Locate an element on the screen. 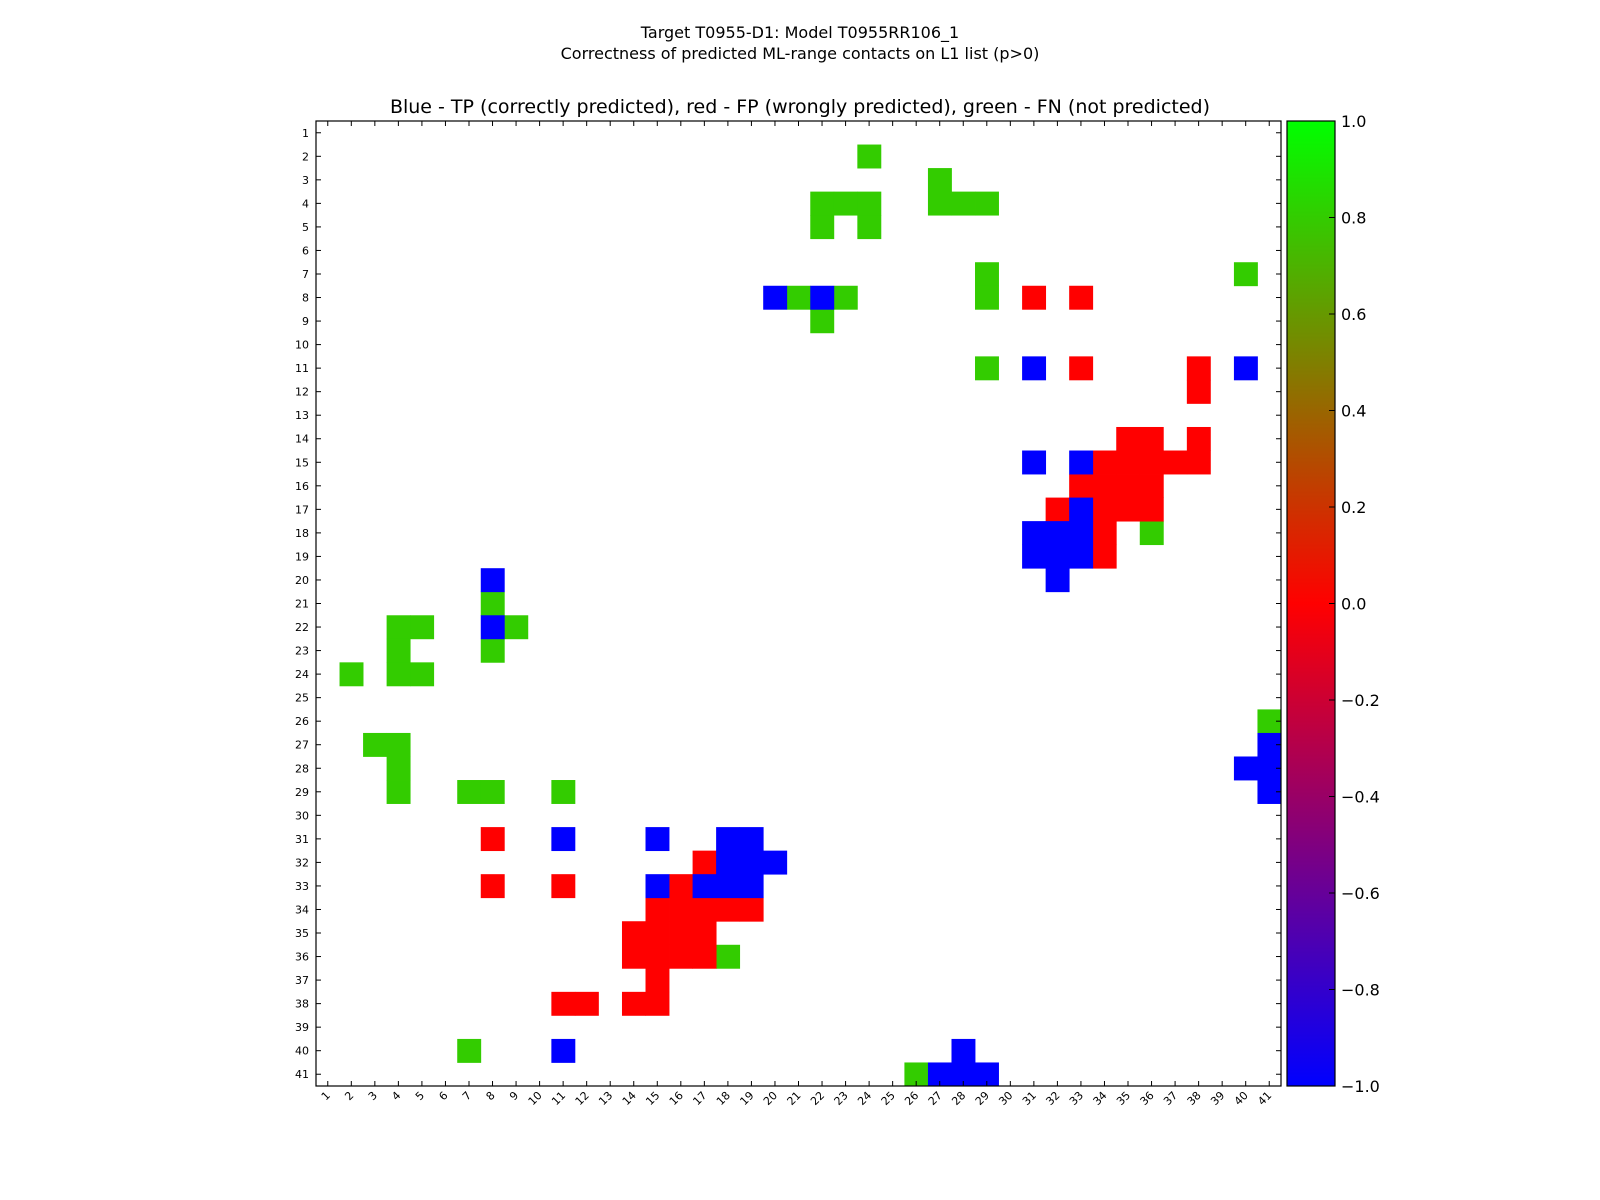 The height and width of the screenshot is (1200, 1600). x-tick-label: 16 is located at coordinates (676, 1098).